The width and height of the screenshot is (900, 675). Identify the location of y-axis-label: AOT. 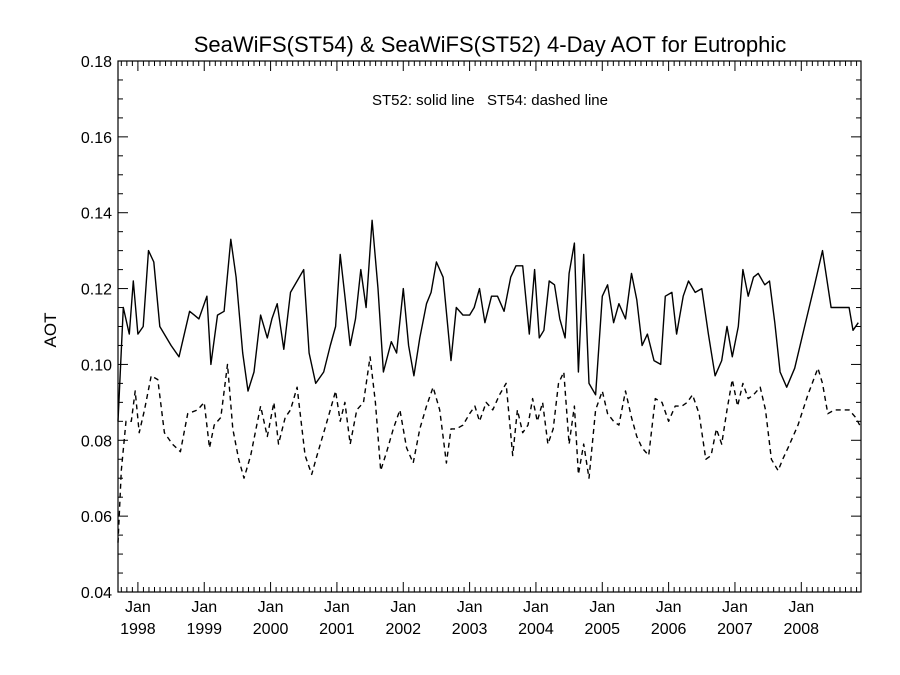
(50, 330).